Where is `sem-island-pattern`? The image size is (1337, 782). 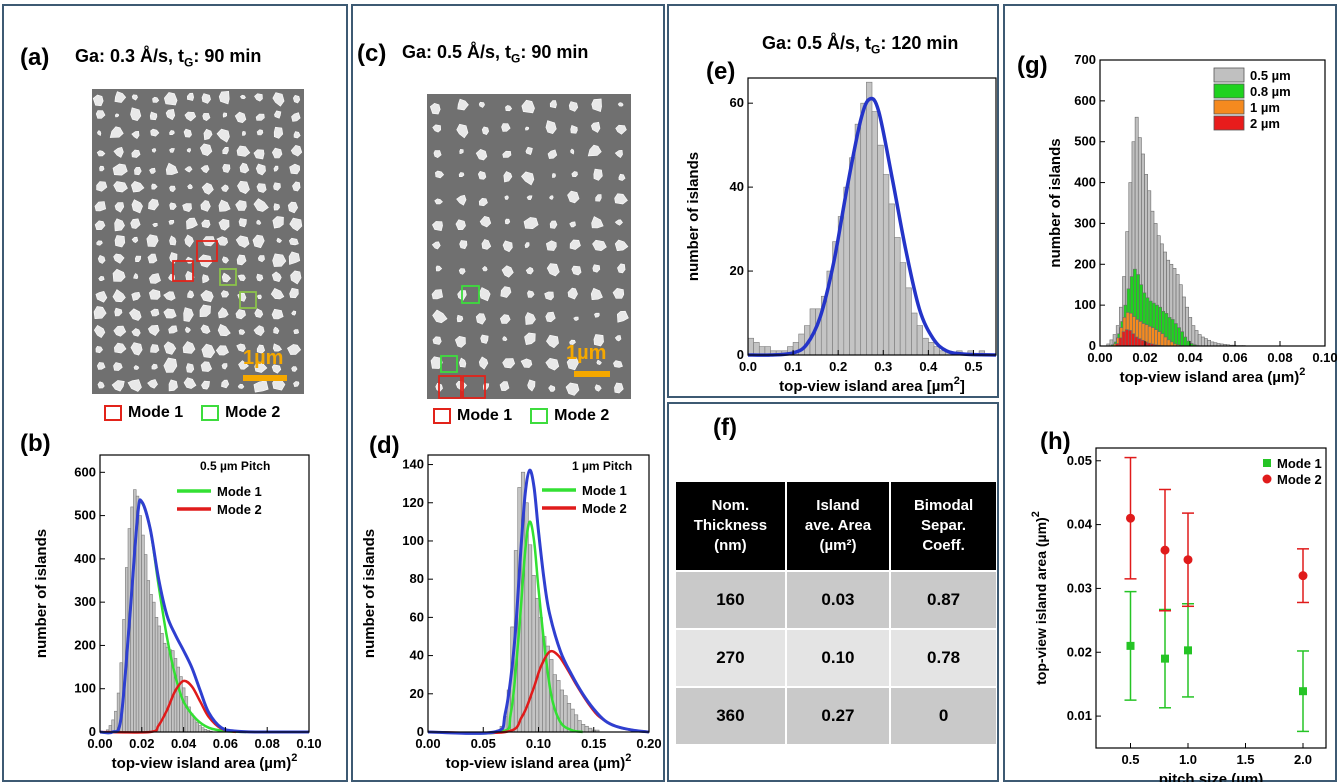 sem-island-pattern is located at coordinates (529, 248).